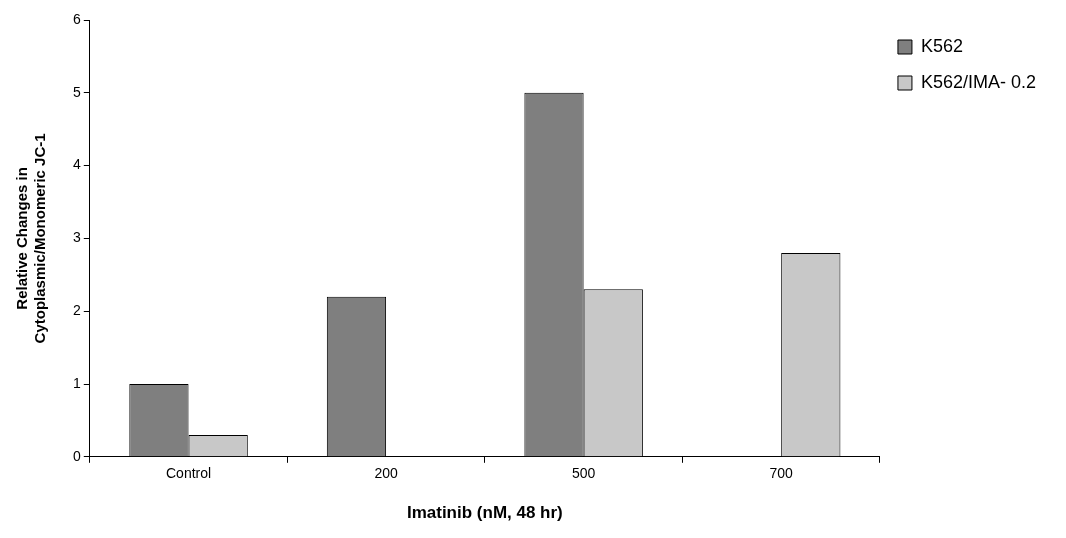 The height and width of the screenshot is (538, 1066). I want to click on x-tick-label: 500, so click(583, 473).